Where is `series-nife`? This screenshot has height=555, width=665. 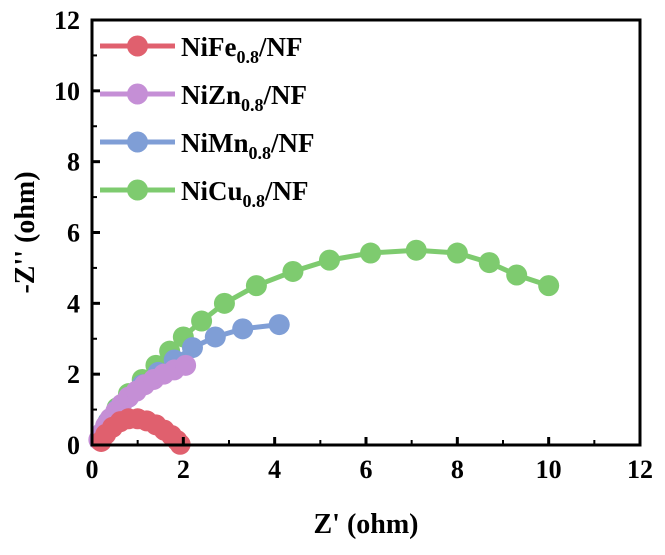 series-nife is located at coordinates (140, 431).